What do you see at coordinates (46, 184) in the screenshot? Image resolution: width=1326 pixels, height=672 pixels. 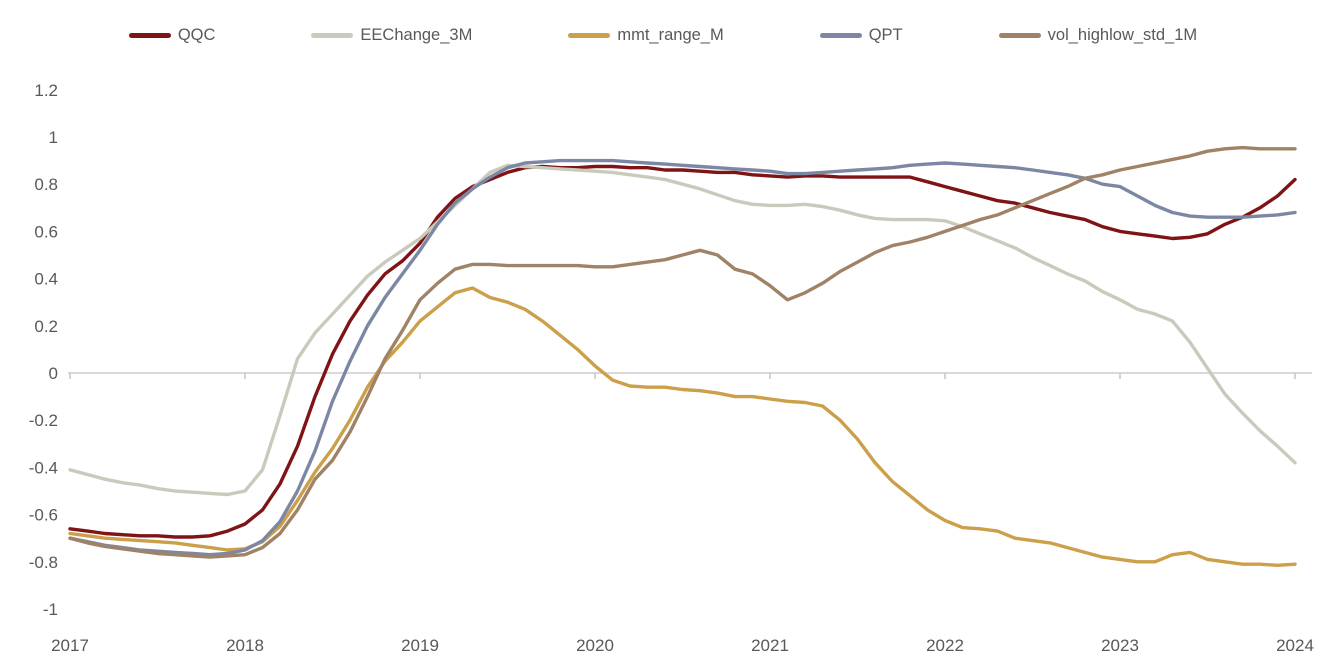 I see `y-tick-label: 0.8` at bounding box center [46, 184].